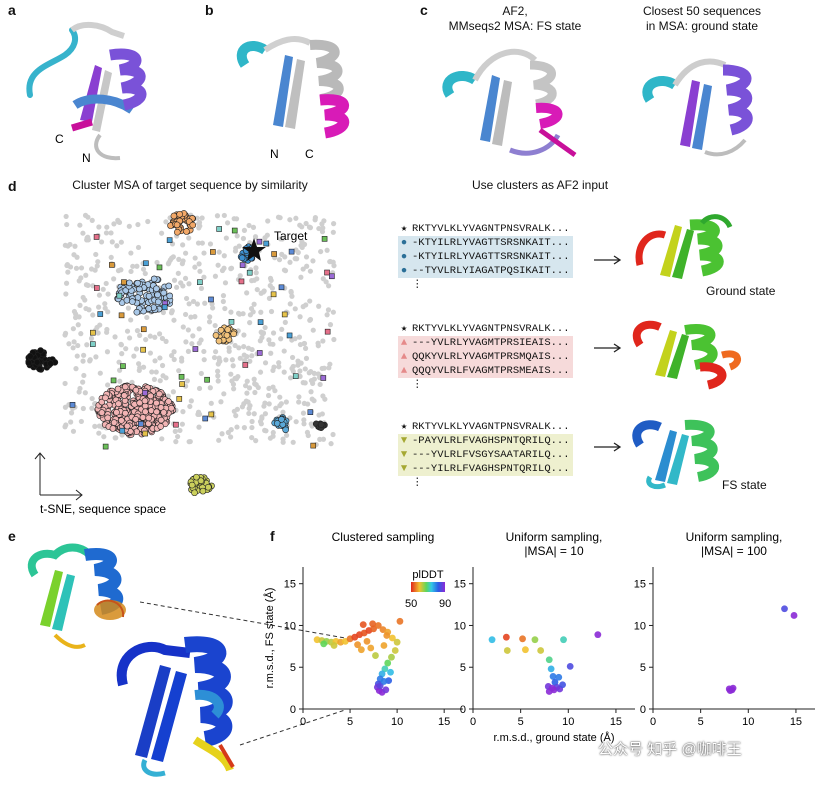 The height and width of the screenshot is (785, 825). What do you see at coordinates (404, 441) in the screenshot?
I see `cluster-marker-icon: ▼` at bounding box center [404, 441].